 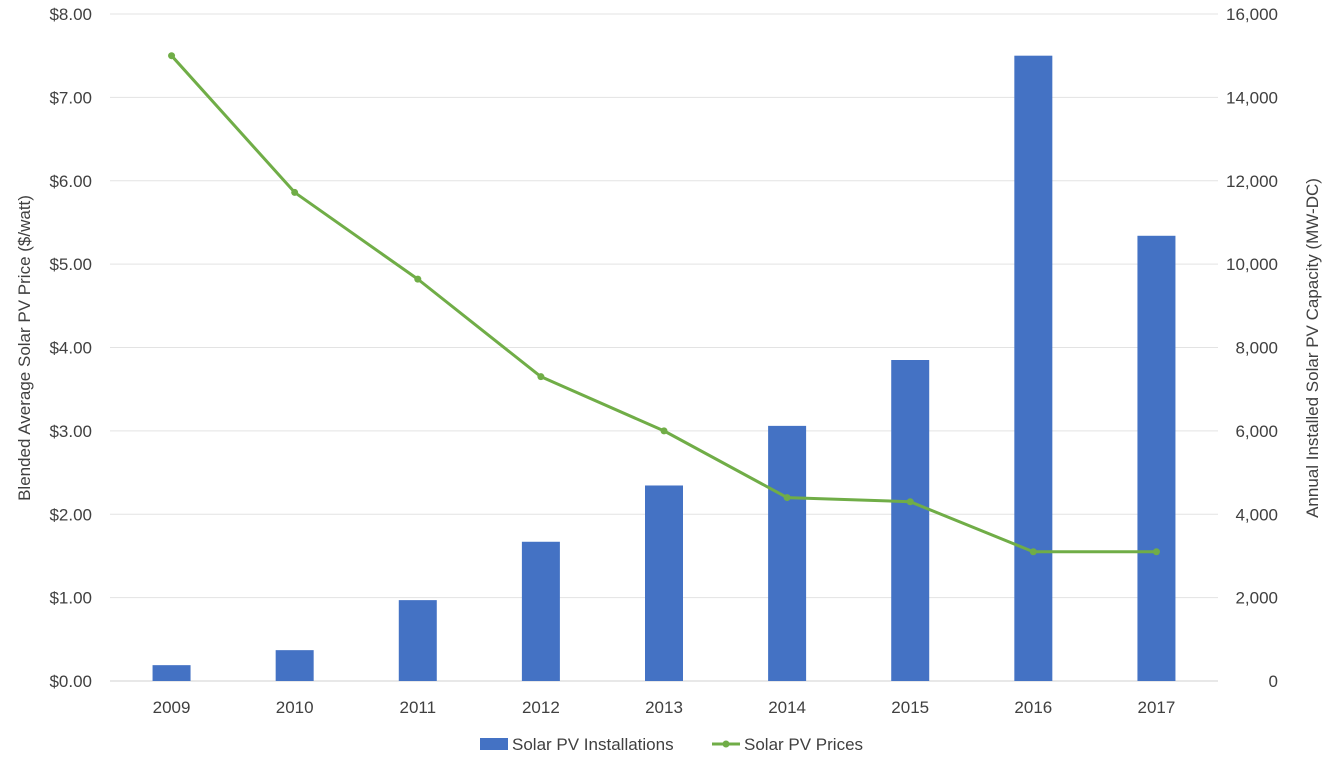 I want to click on right-tick-label: 4,000, so click(x=1256, y=514).